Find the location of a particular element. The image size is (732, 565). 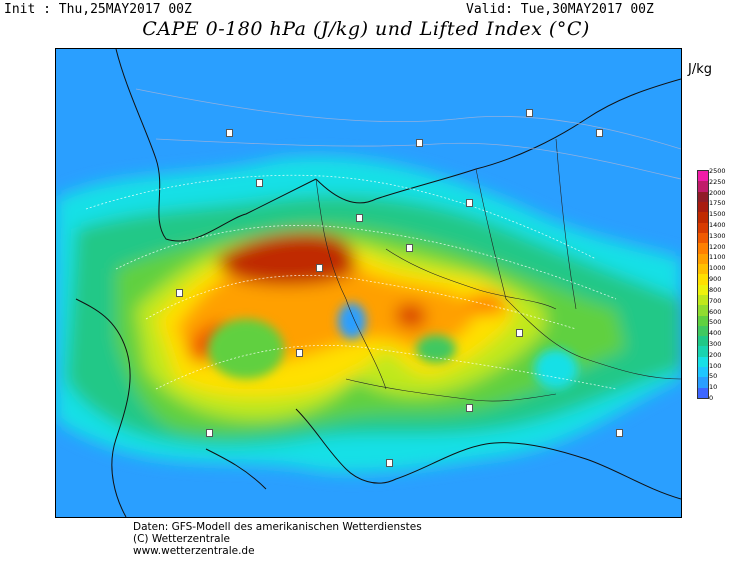

colorbar-tick-label: 900 is located at coordinates (715, 279).